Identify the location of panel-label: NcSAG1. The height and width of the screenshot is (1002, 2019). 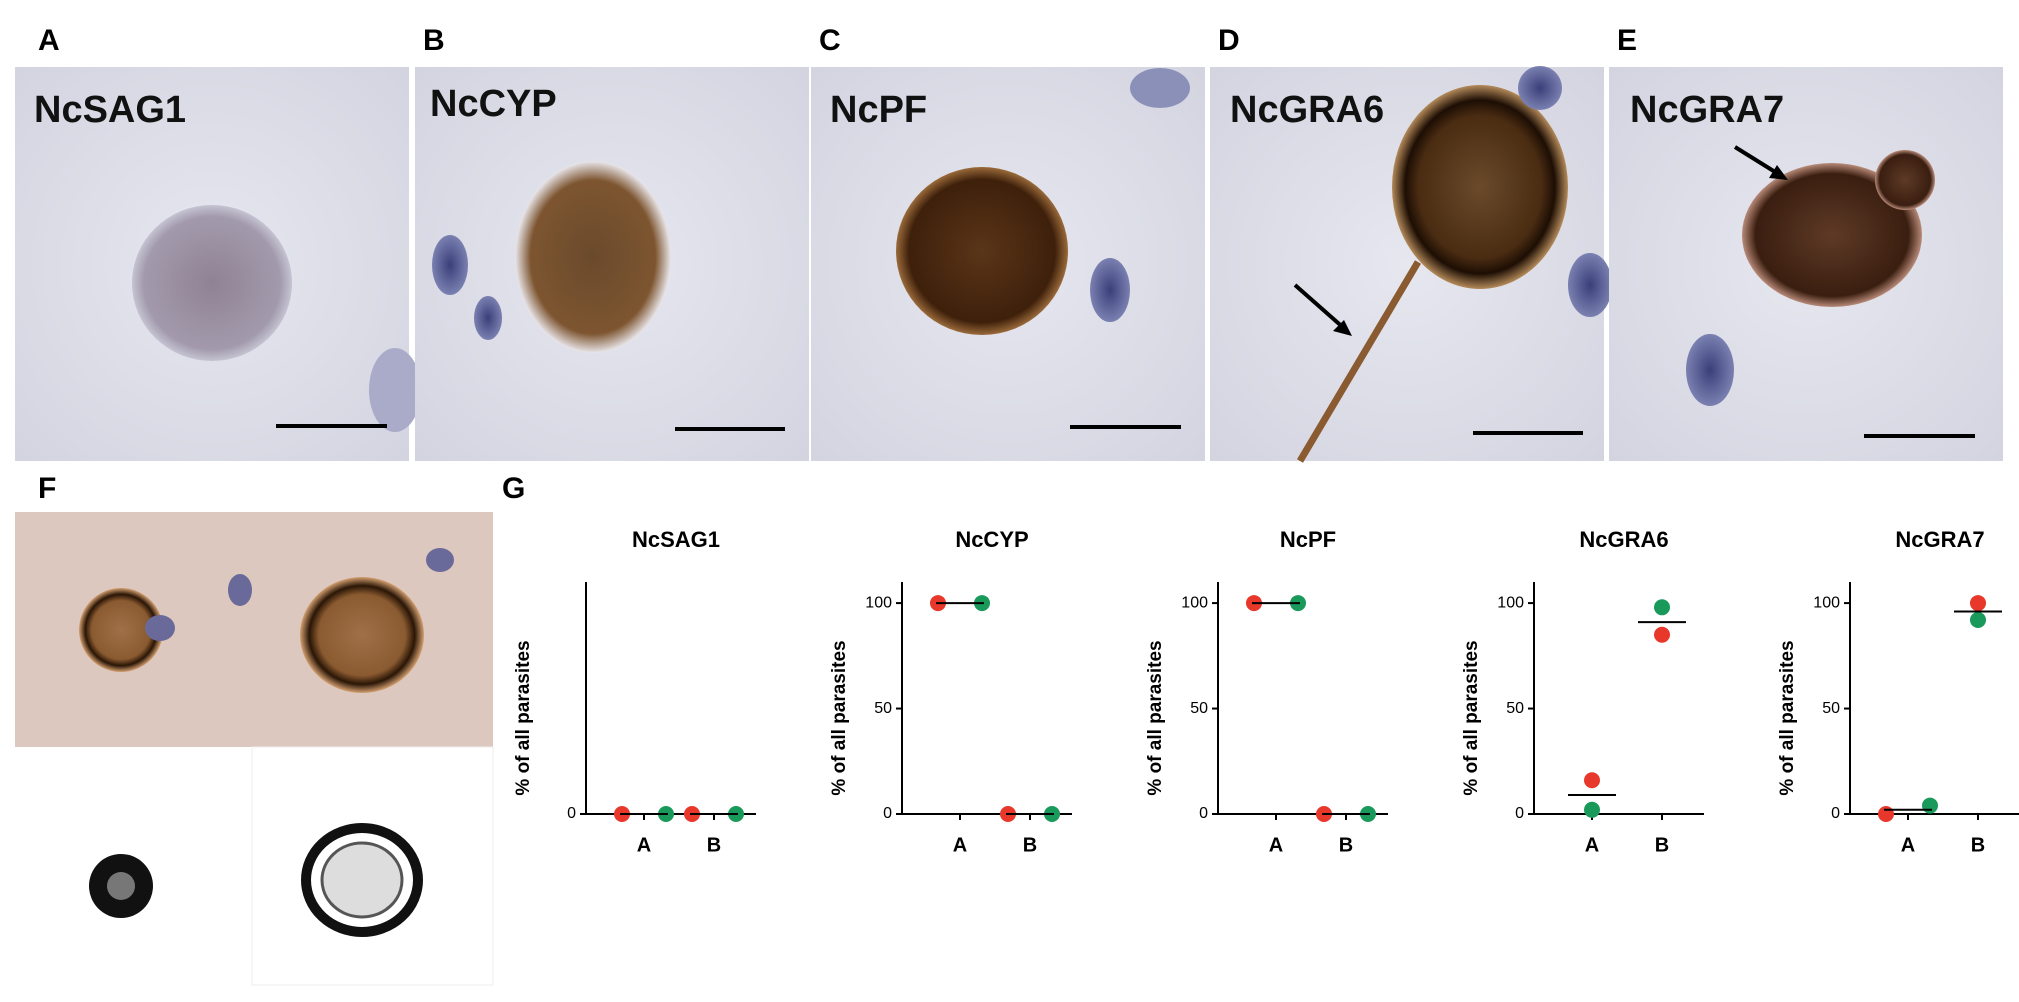
(110, 110).